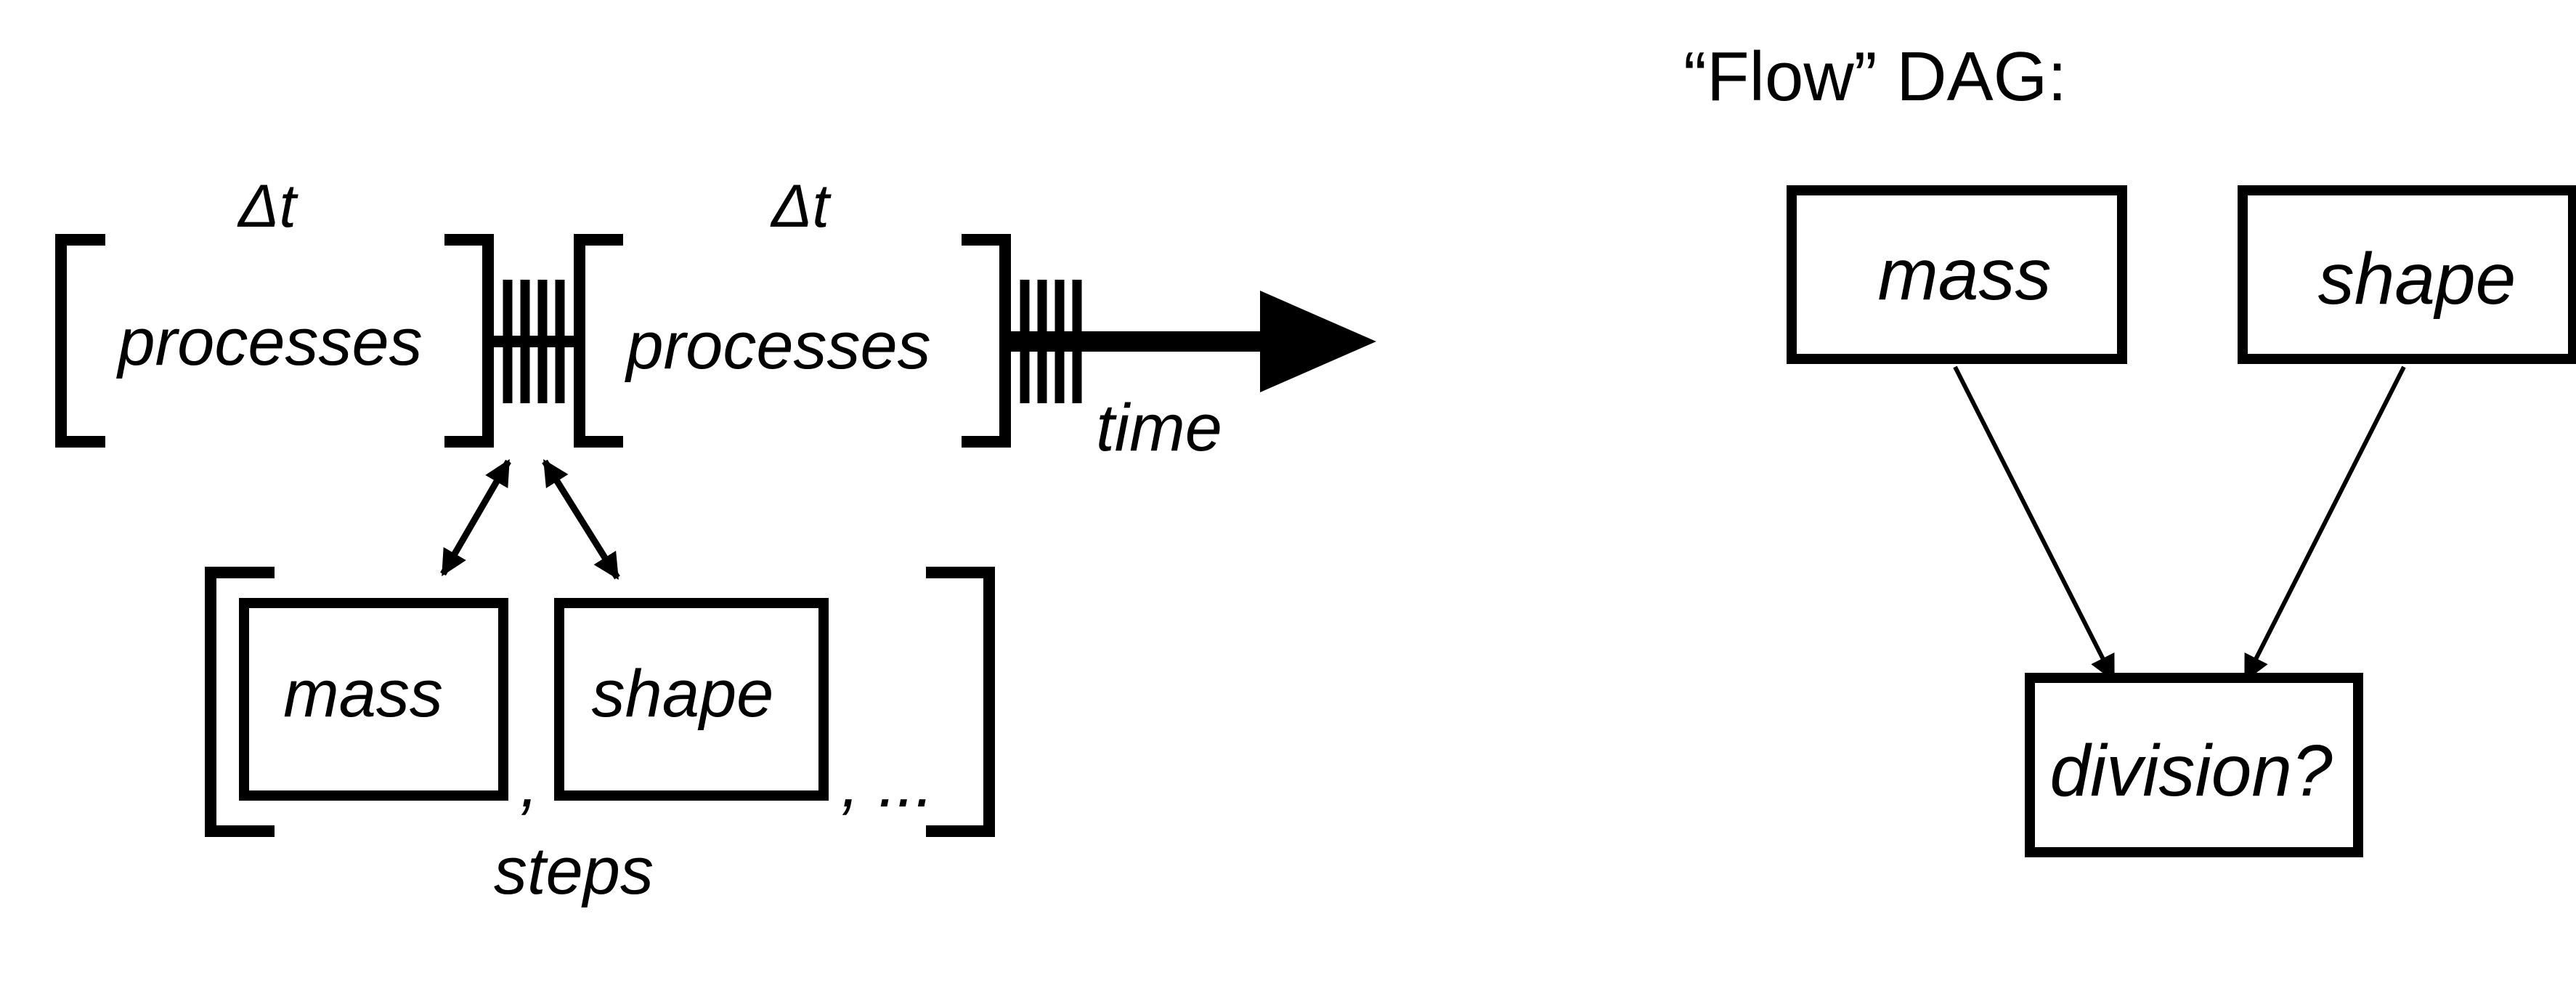 This screenshot has height=999, width=2576. I want to click on dag-edge-mass-division, so click(2034, 523).